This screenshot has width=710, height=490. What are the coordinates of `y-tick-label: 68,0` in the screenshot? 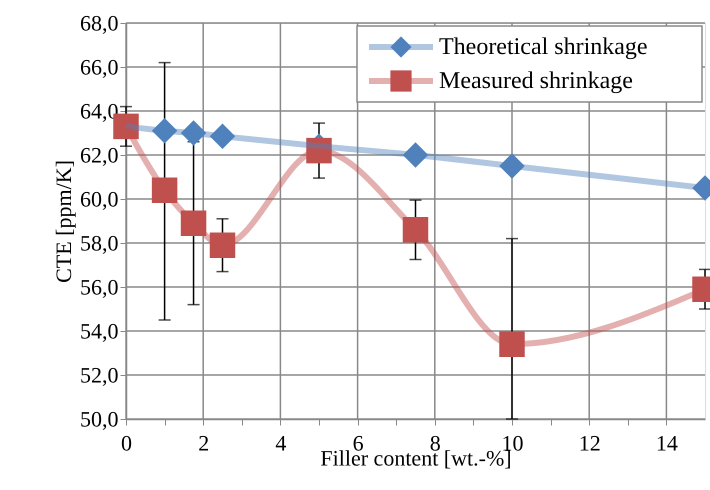 It's located at (99, 23).